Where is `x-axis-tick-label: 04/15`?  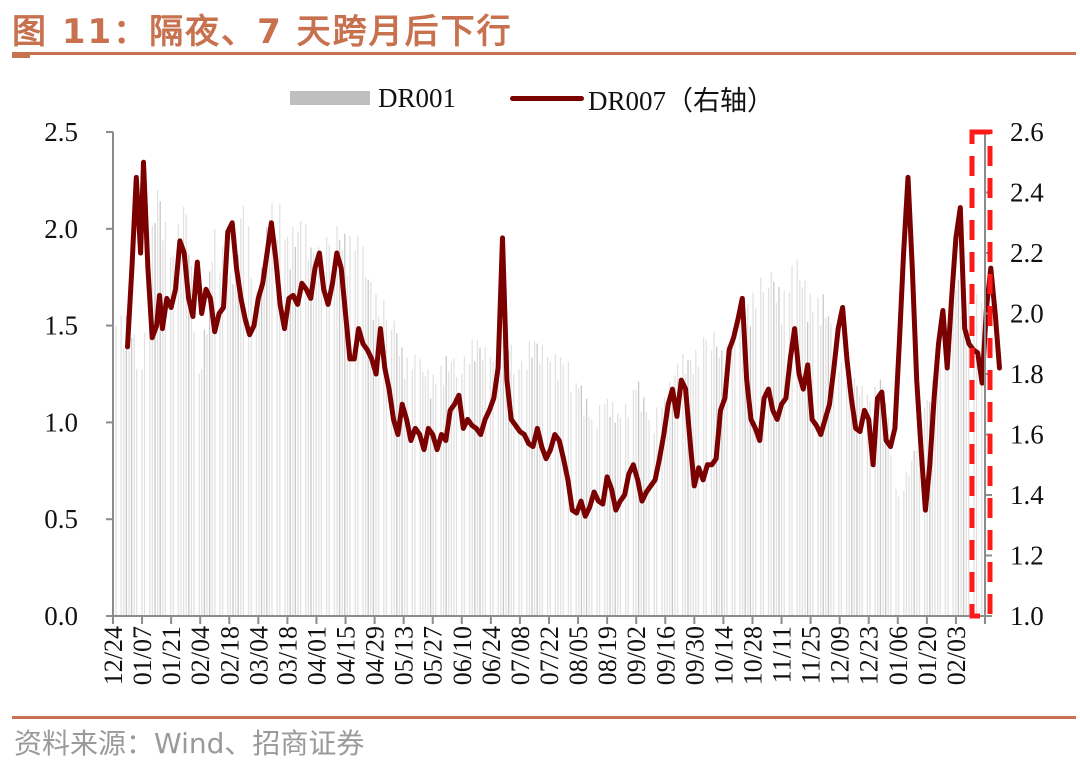
x-axis-tick-label: 04/15 is located at coordinates (346, 655).